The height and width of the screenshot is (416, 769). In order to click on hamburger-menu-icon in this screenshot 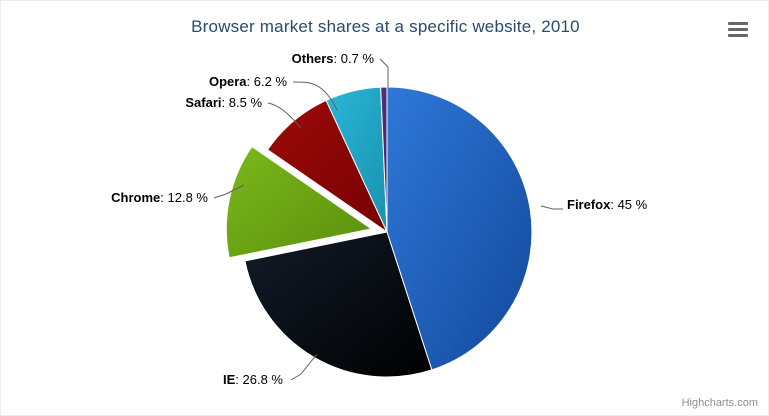, I will do `click(738, 30)`.